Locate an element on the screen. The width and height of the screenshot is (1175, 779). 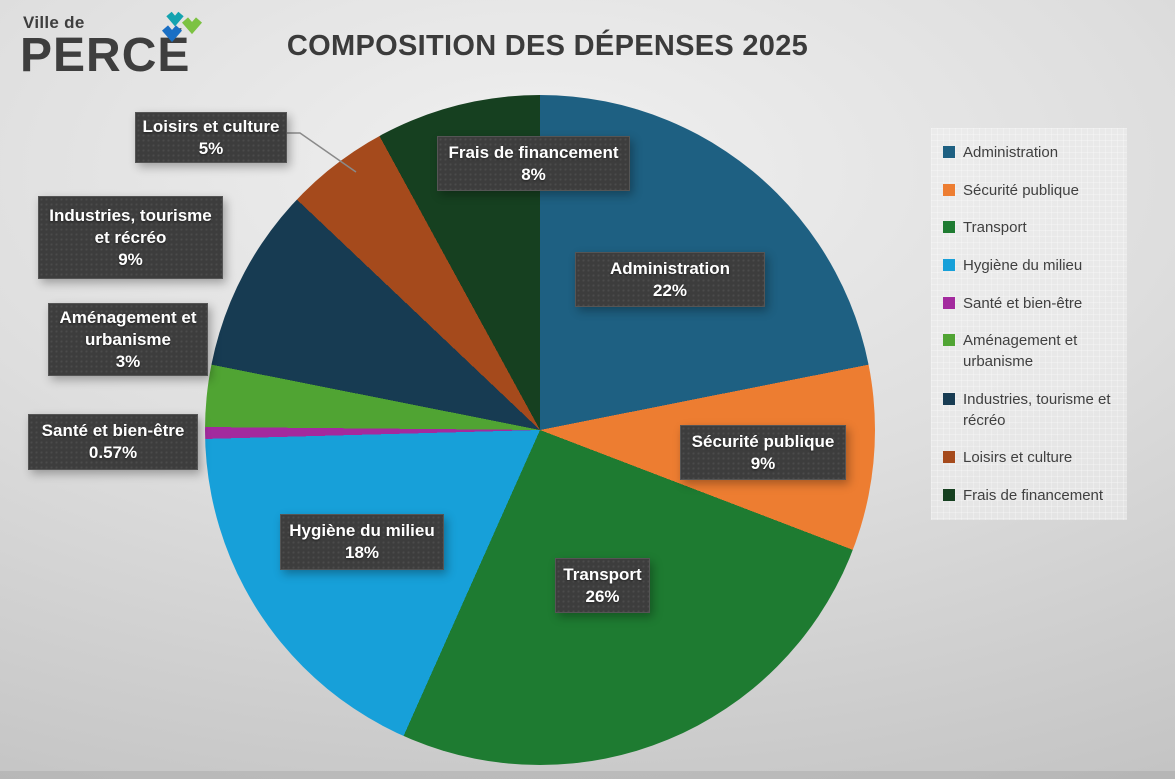
callout-label: Hygiène du milieu is located at coordinates (362, 530).